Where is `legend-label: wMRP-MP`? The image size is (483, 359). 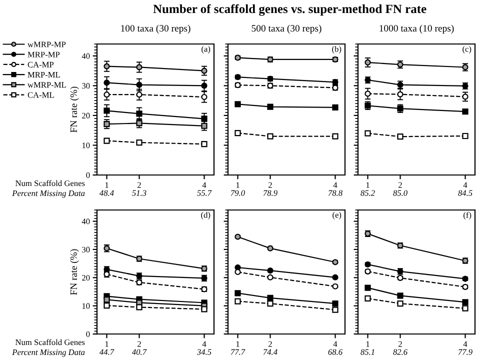 legend-label: wMRP-MP is located at coordinates (47, 45).